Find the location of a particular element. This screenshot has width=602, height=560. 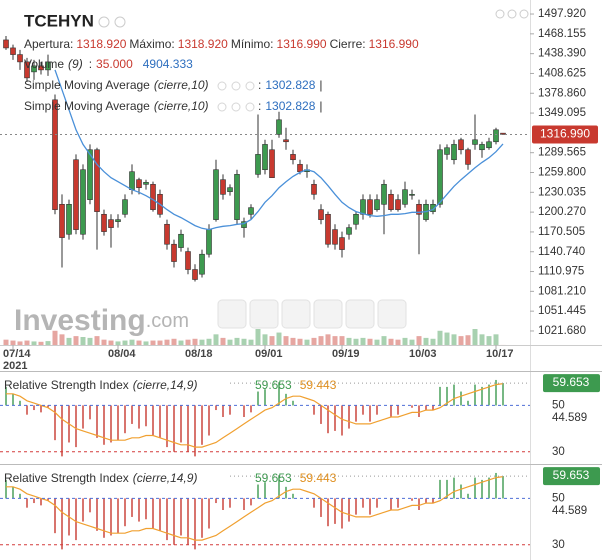

legend-params: (cierre,10) is located at coordinates (181, 85).